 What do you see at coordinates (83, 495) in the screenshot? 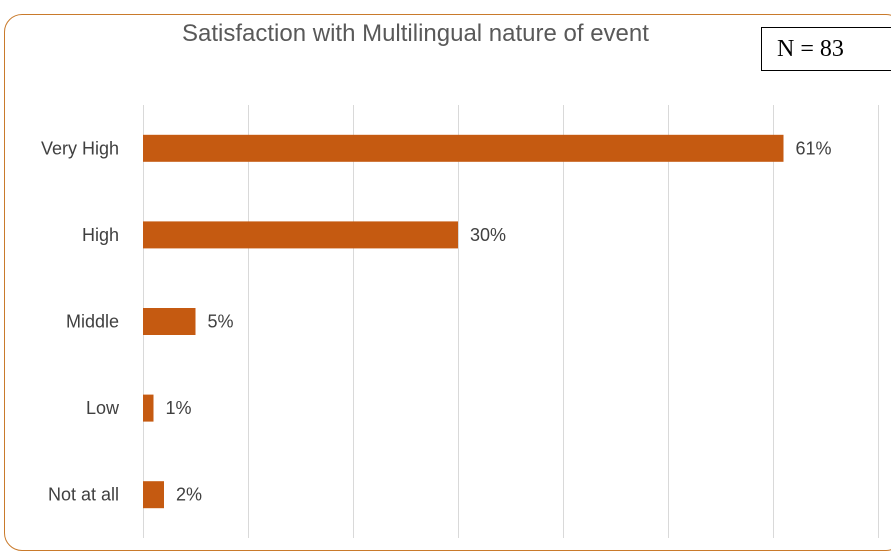
I see `category-label: Not at all` at bounding box center [83, 495].